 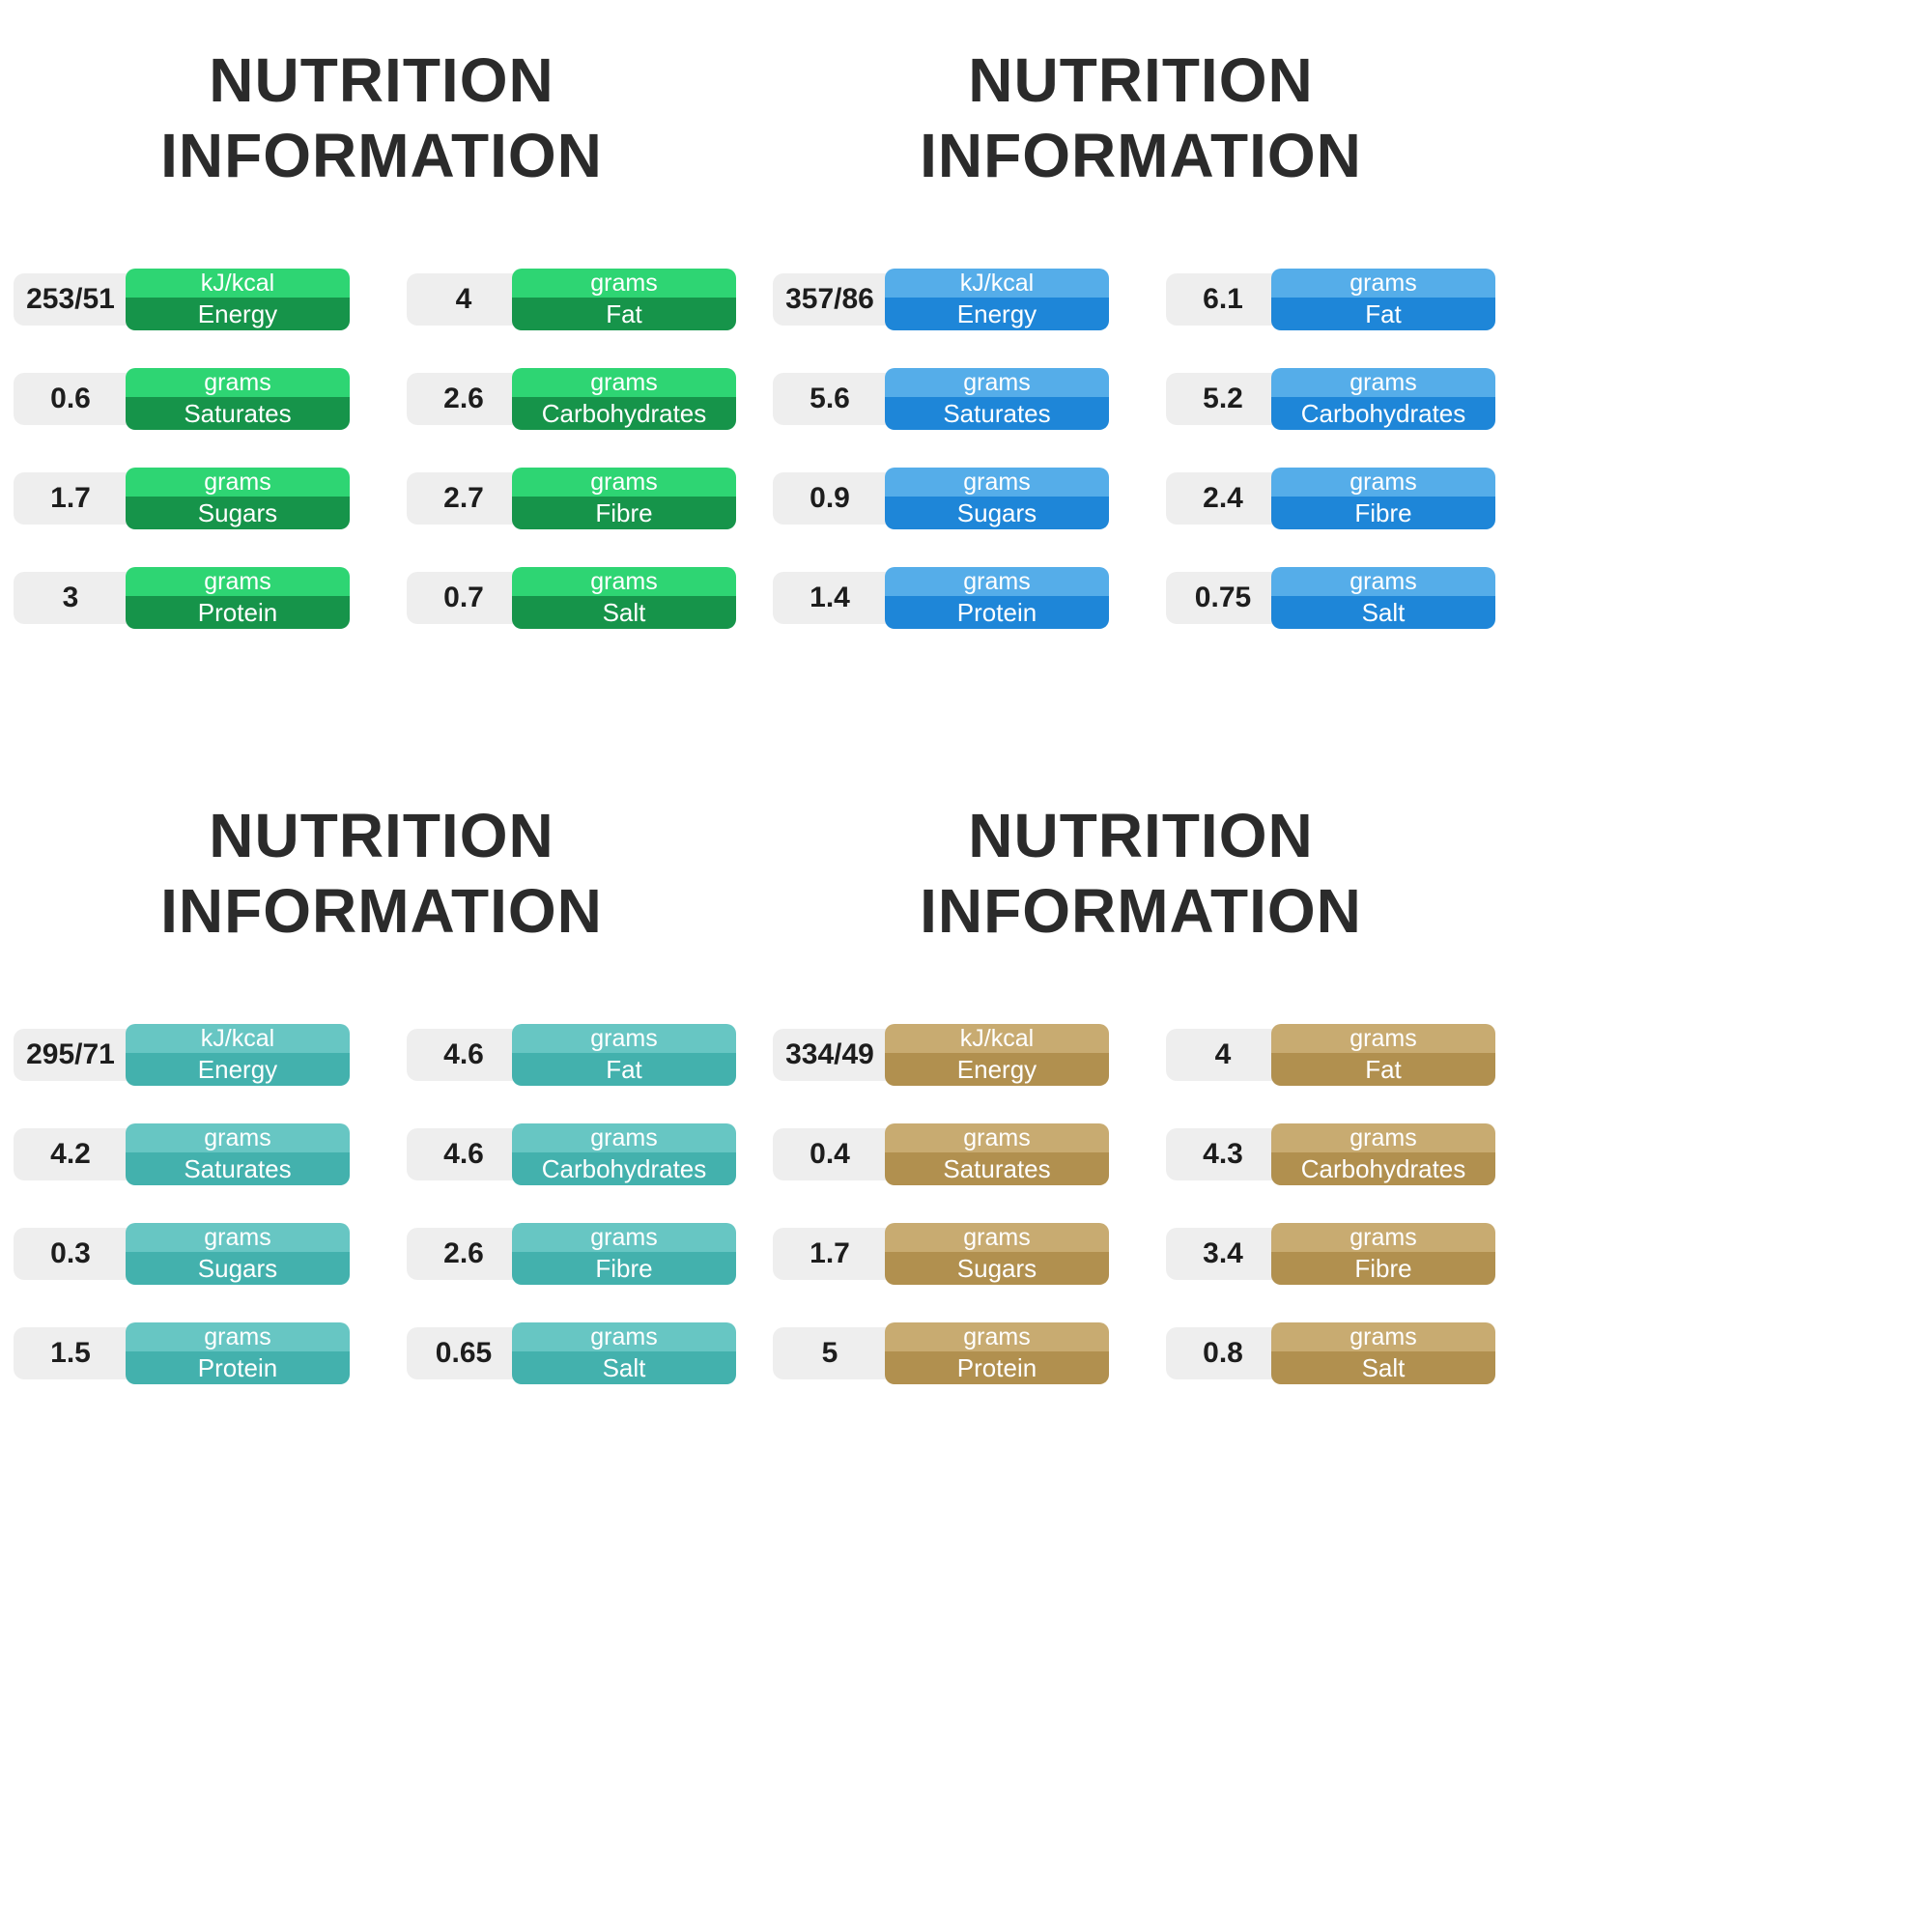 I want to click on nutrient-label: Carbohydrates, so click(x=1383, y=414).